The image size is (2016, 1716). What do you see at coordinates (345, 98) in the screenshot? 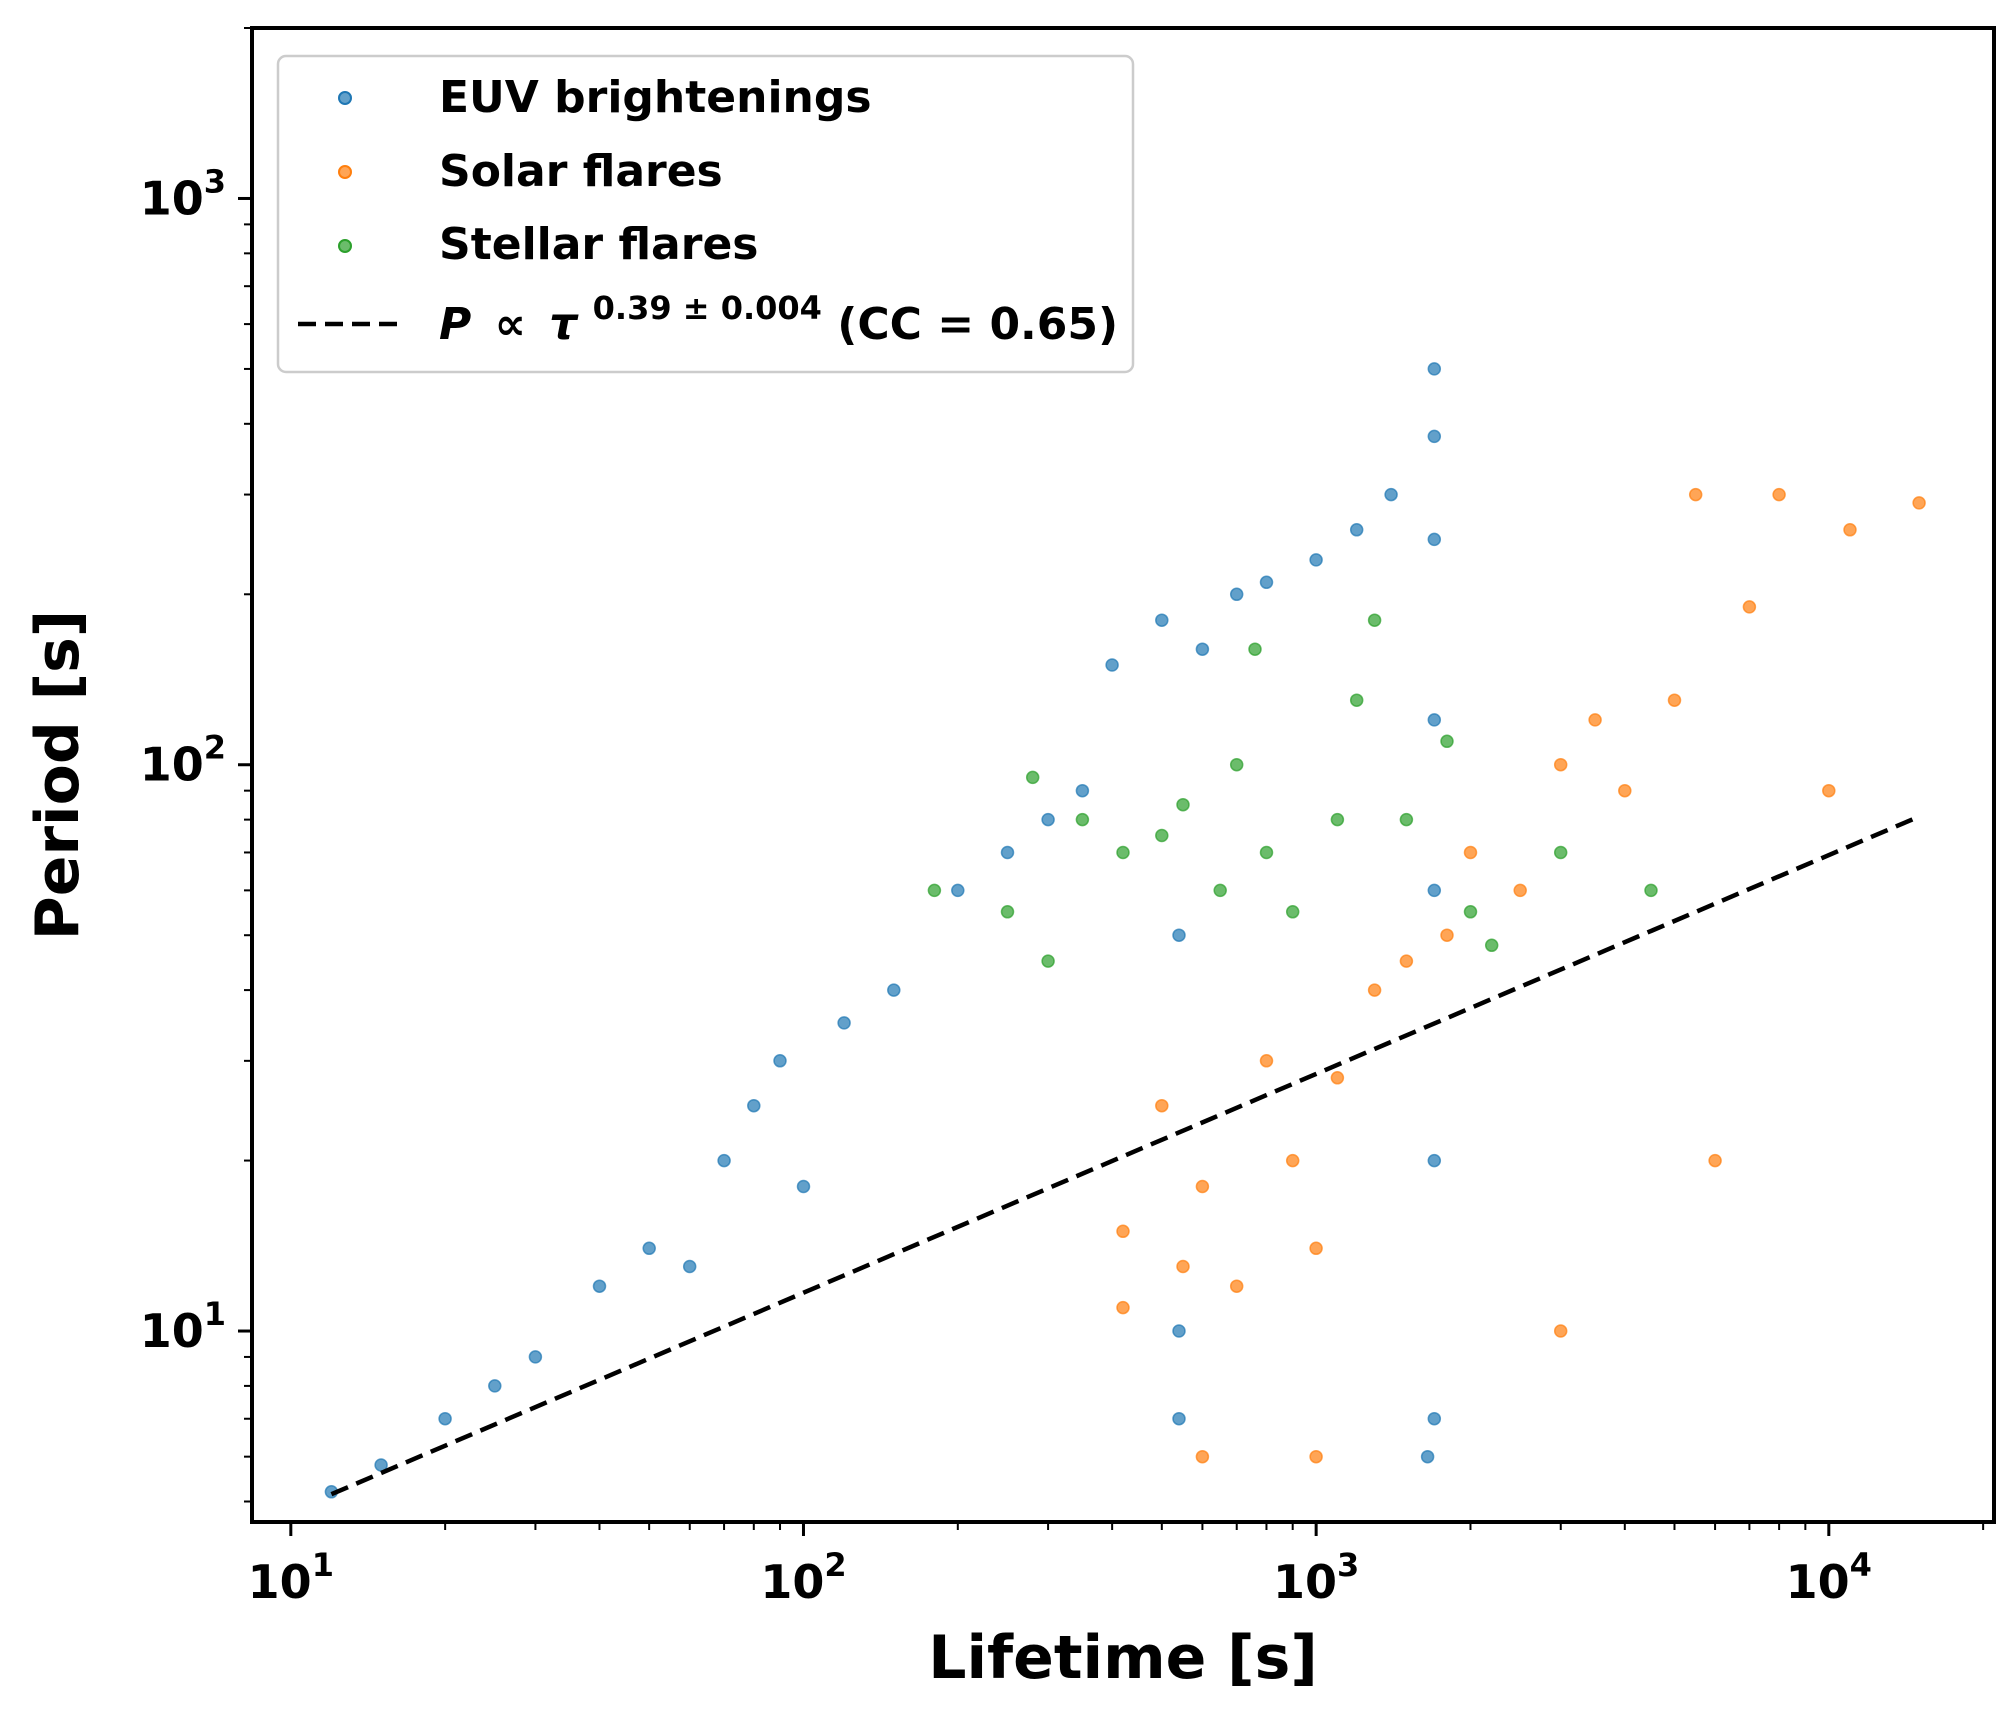
I see `legend-marker-euv` at bounding box center [345, 98].